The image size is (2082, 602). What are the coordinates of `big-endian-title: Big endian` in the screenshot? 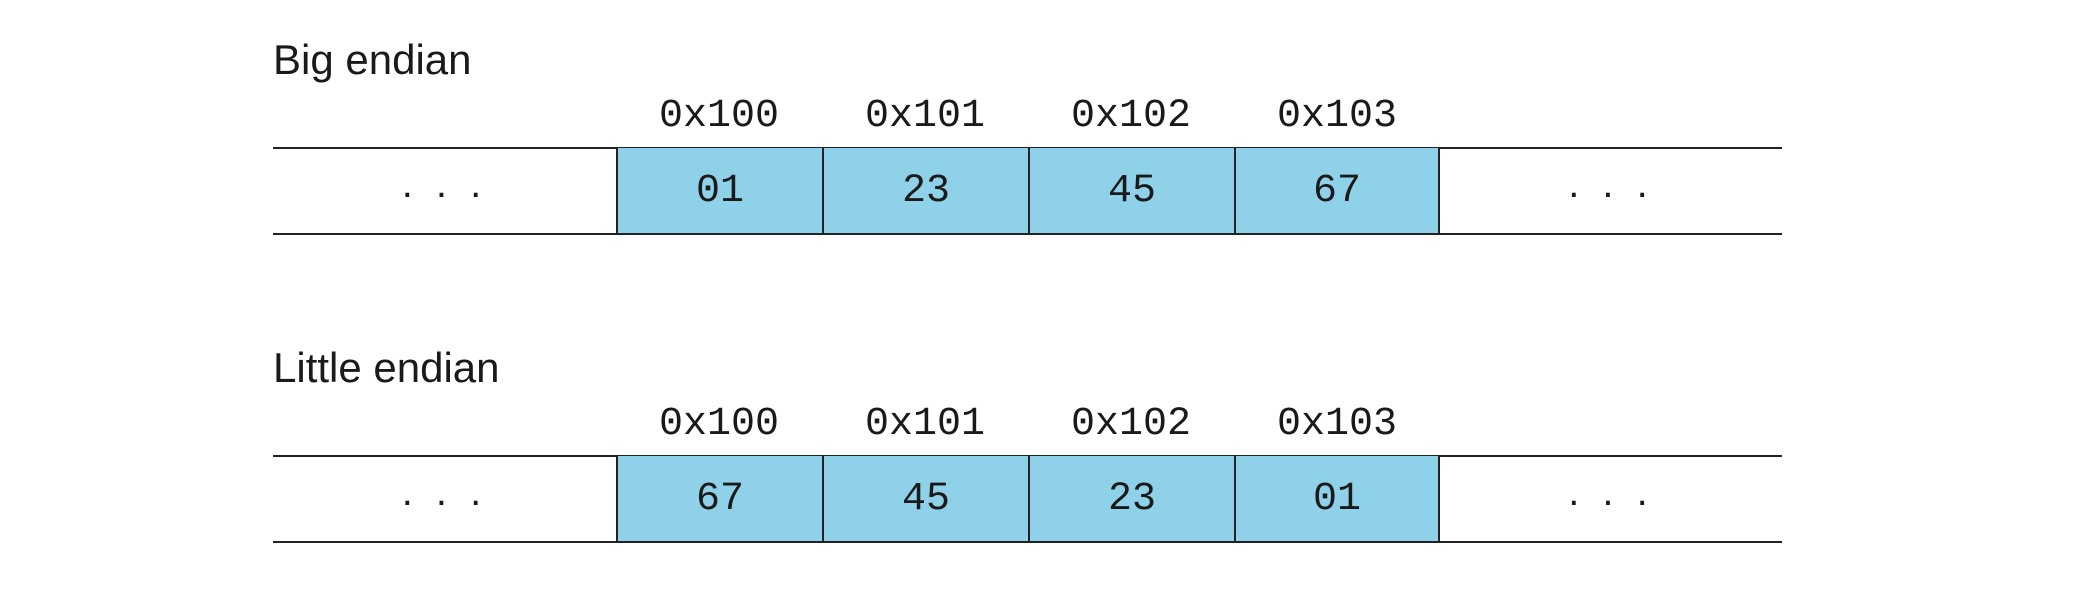 It's located at (372, 59).